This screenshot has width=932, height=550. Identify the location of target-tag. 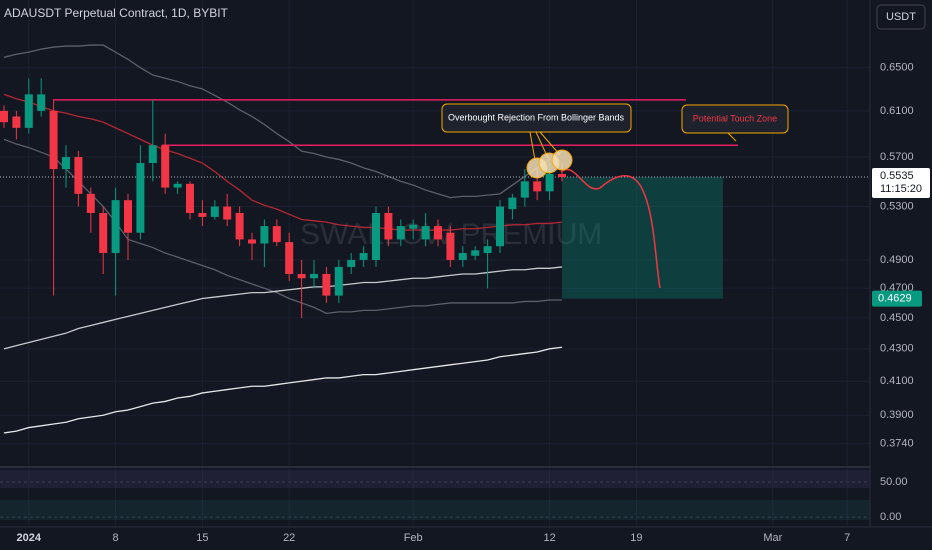
(897, 298).